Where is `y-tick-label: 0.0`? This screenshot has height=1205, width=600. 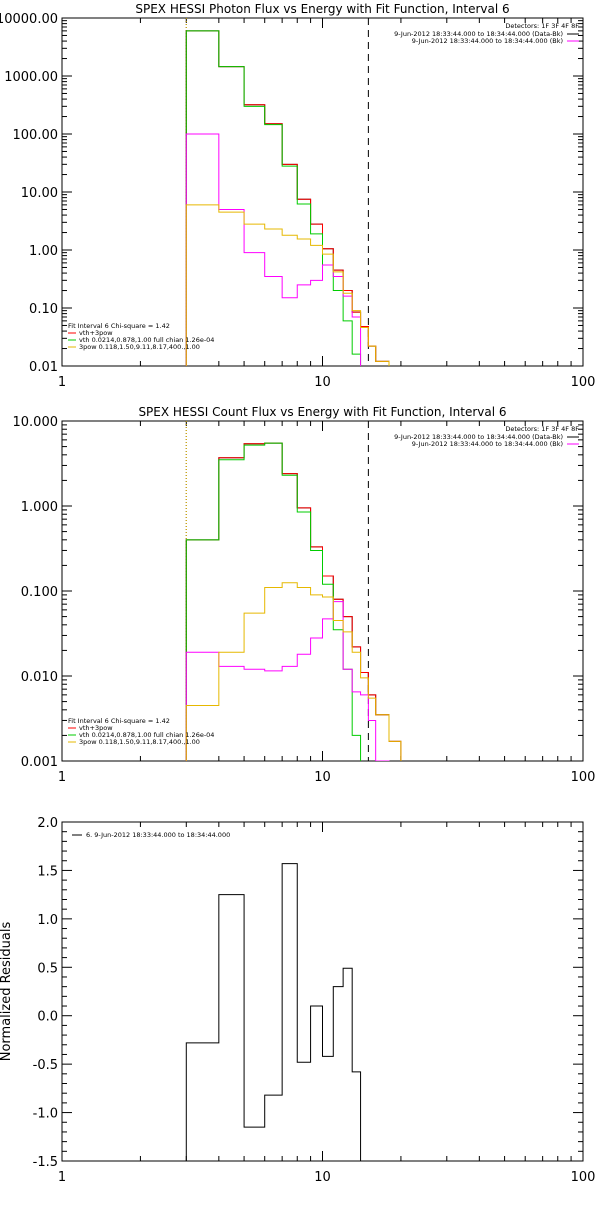 y-tick-label: 0.0 is located at coordinates (47, 1017).